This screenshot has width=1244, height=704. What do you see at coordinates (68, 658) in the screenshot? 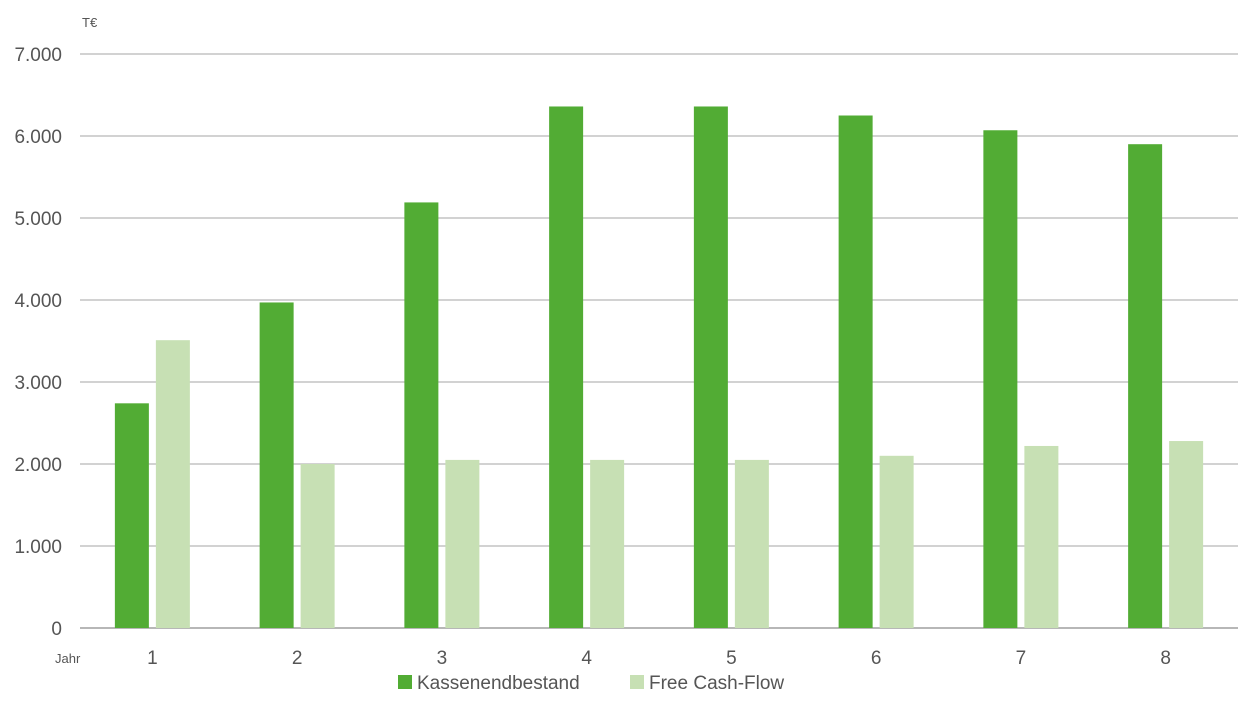
I see `x-axis-label: Jahr` at bounding box center [68, 658].